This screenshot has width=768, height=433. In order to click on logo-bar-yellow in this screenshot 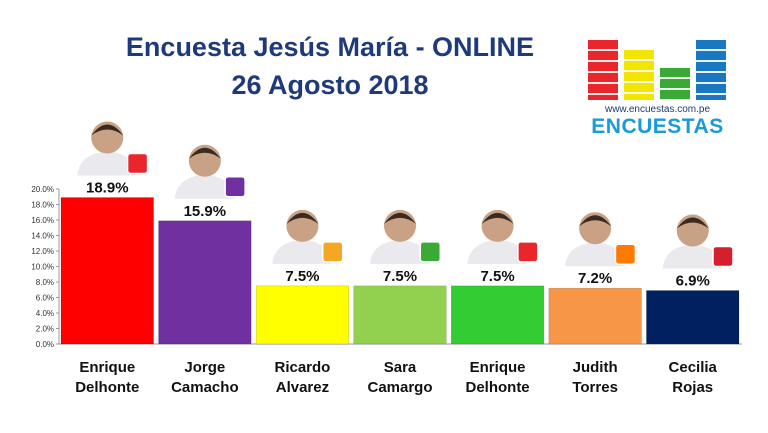, I will do `click(639, 75)`.